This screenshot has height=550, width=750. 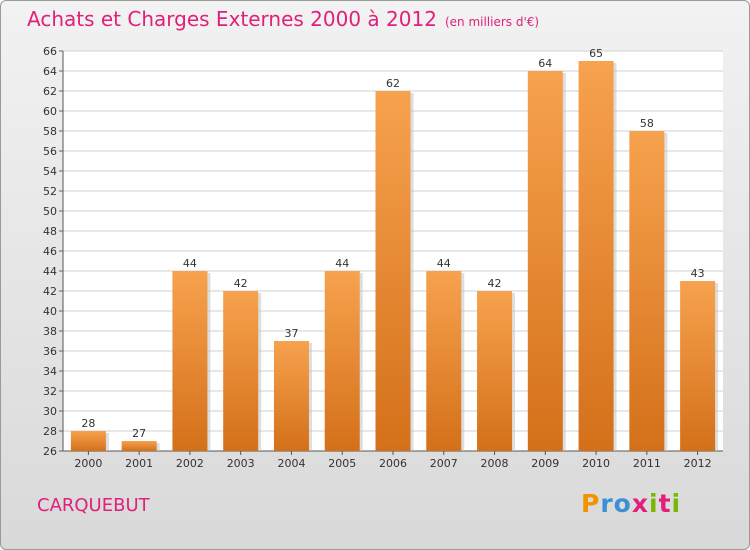 What do you see at coordinates (50, 171) in the screenshot?
I see `y-tick-label: 54` at bounding box center [50, 171].